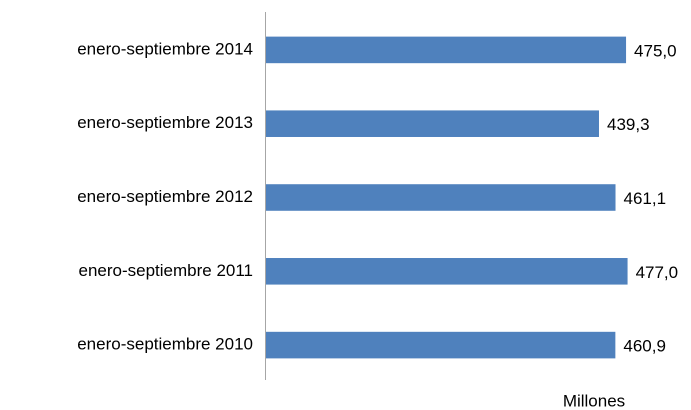 The image size is (691, 410). What do you see at coordinates (165, 48) in the screenshot?
I see `y-tick-label: enero-septiembre 2014` at bounding box center [165, 48].